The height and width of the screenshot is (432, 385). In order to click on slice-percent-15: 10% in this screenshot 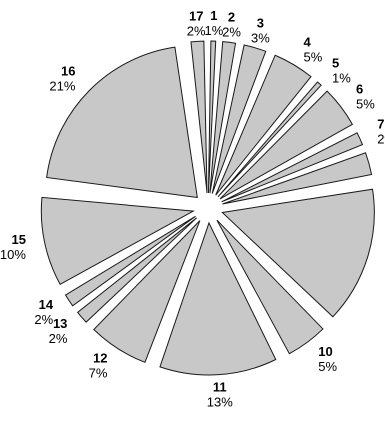, I will do `click(13, 254)`.